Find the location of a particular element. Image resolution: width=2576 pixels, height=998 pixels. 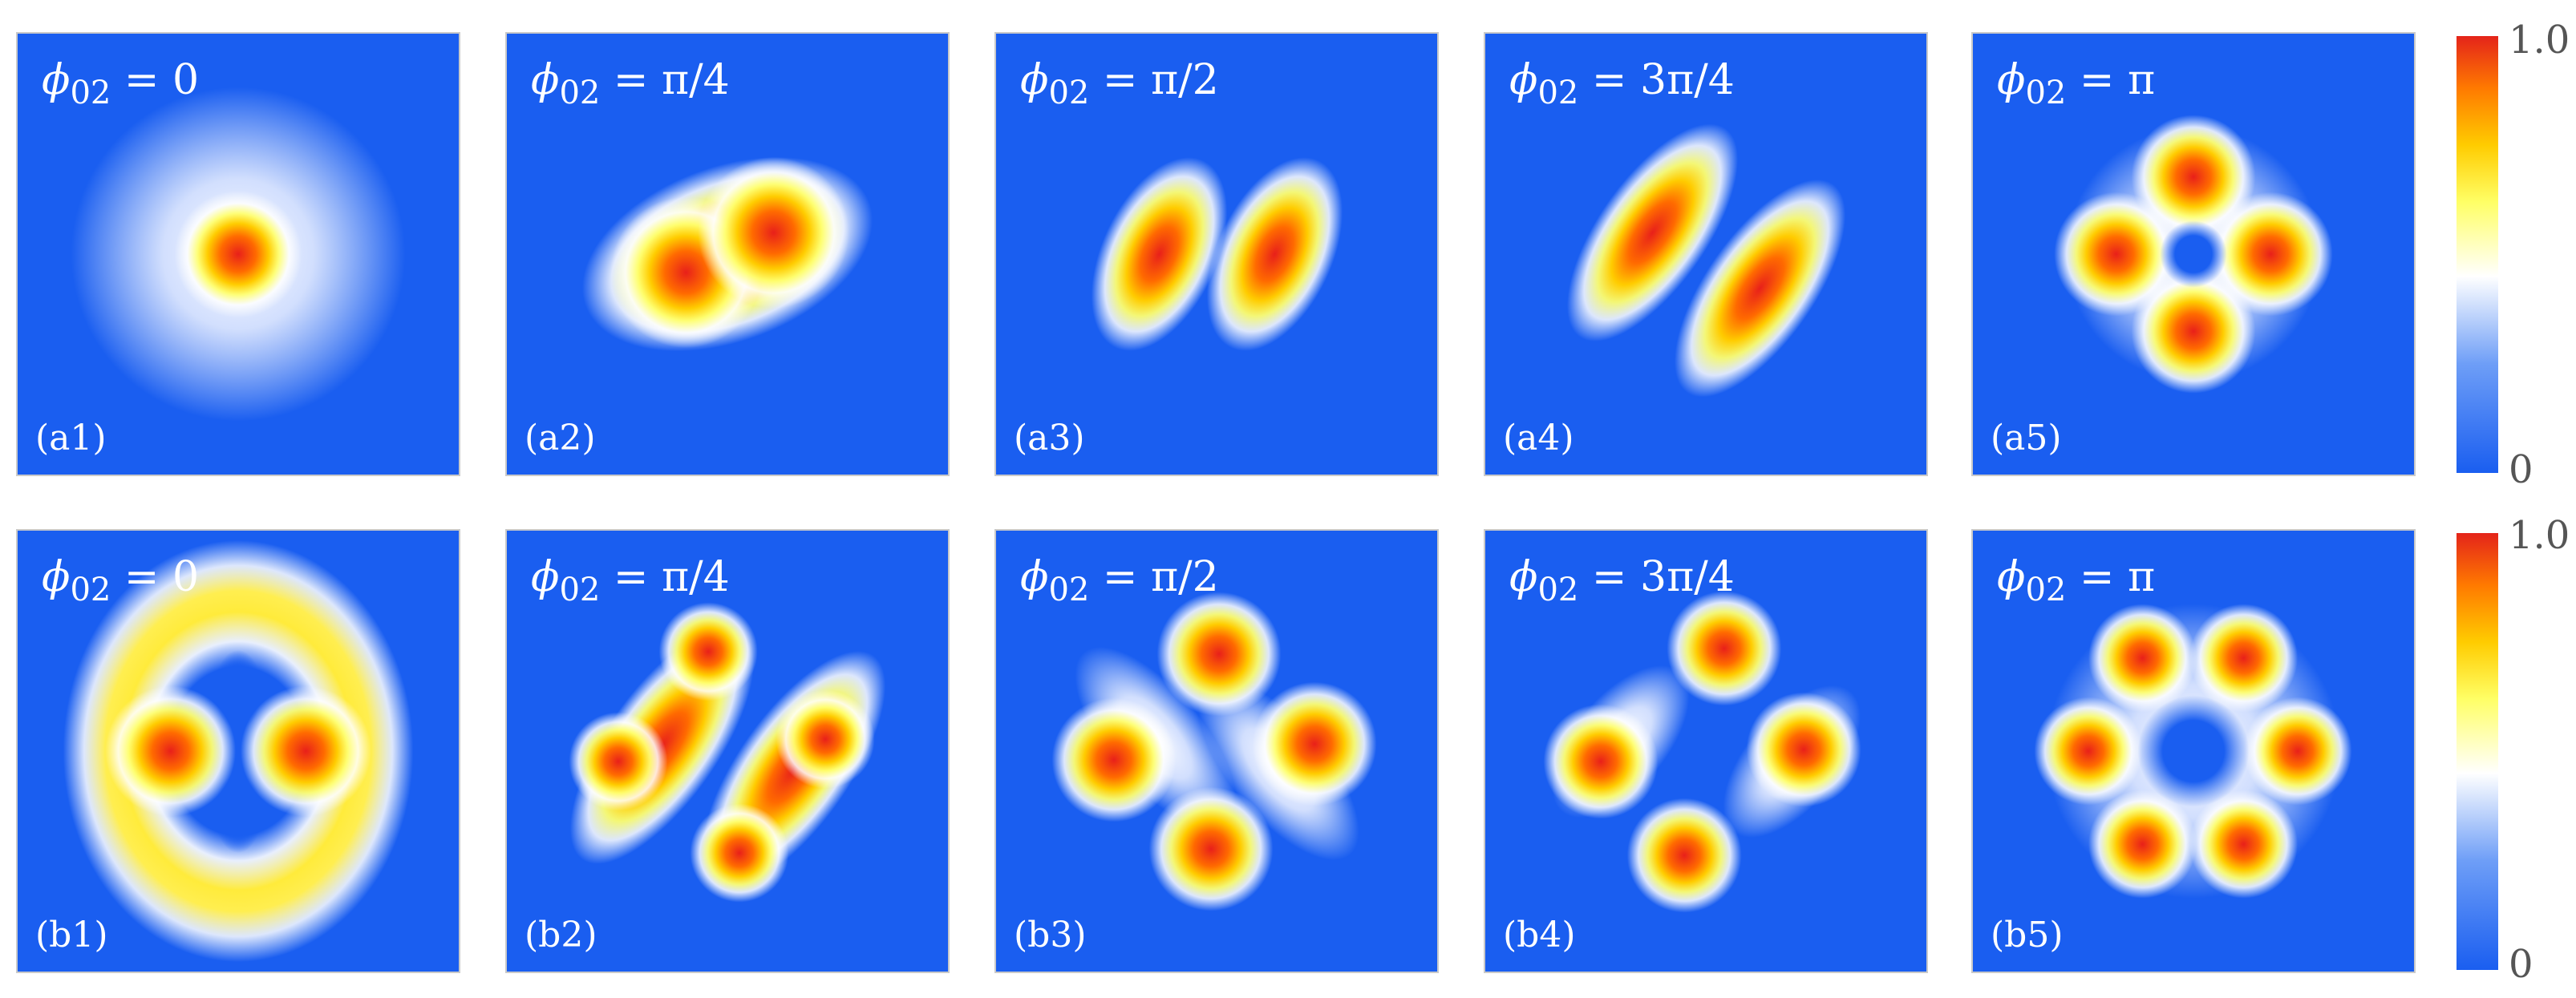

panel-b4: ϕ02 = 3π/4 (b4) is located at coordinates (1706, 751).